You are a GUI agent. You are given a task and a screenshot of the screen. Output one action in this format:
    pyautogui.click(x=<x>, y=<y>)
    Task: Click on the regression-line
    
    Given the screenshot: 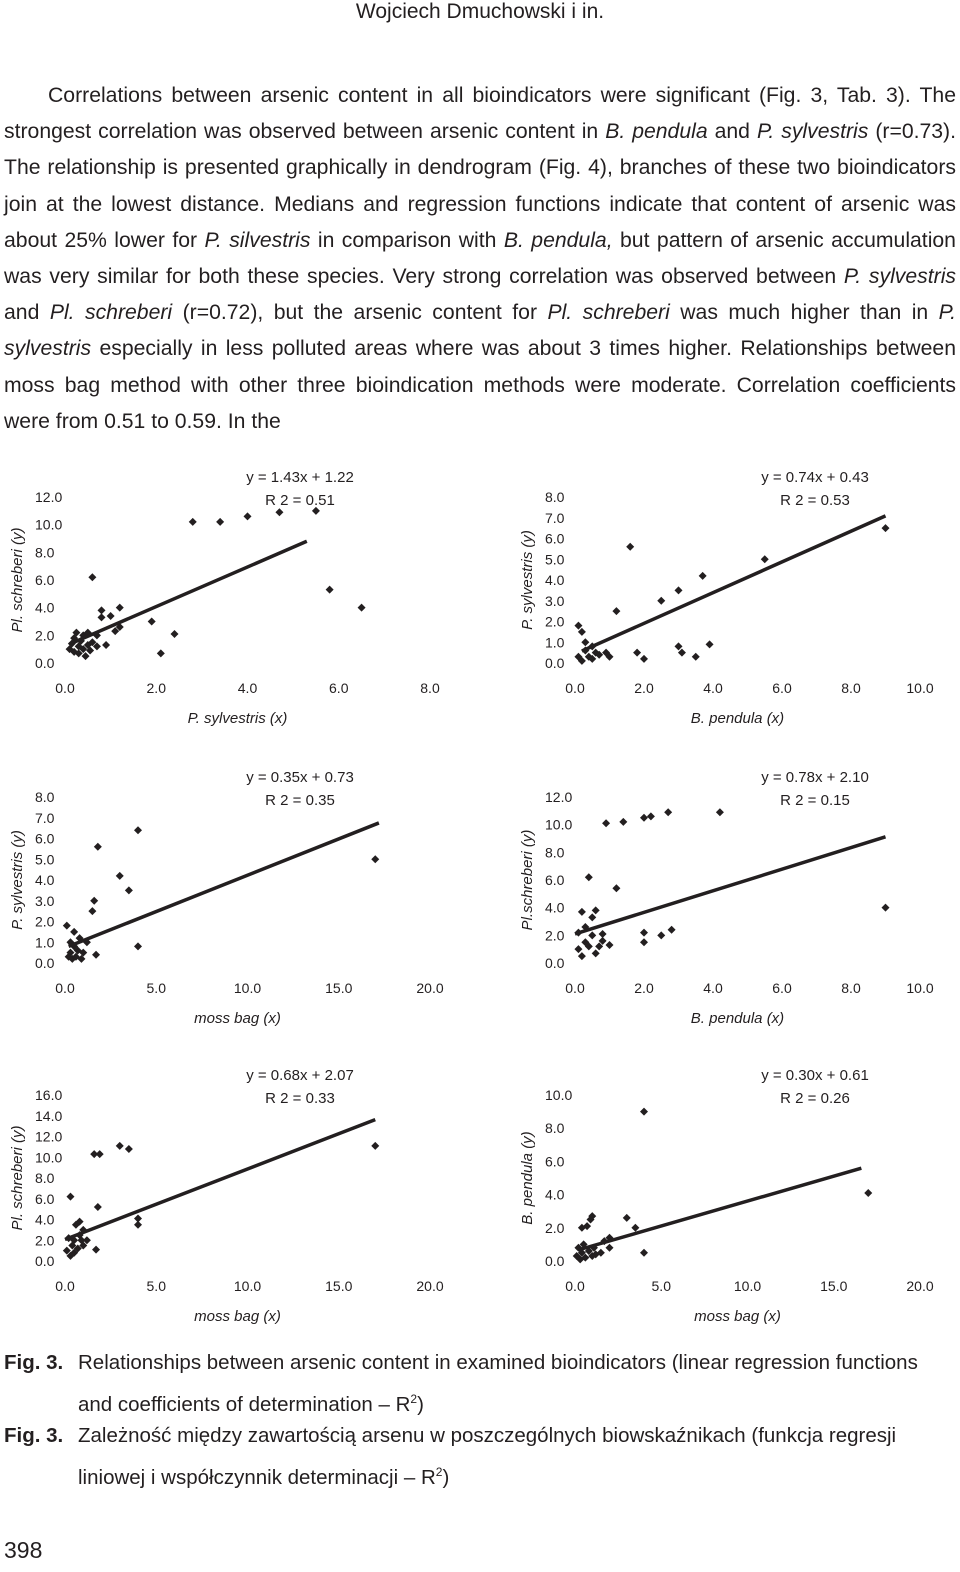 What is the action you would take?
    pyautogui.click(x=224, y=885)
    